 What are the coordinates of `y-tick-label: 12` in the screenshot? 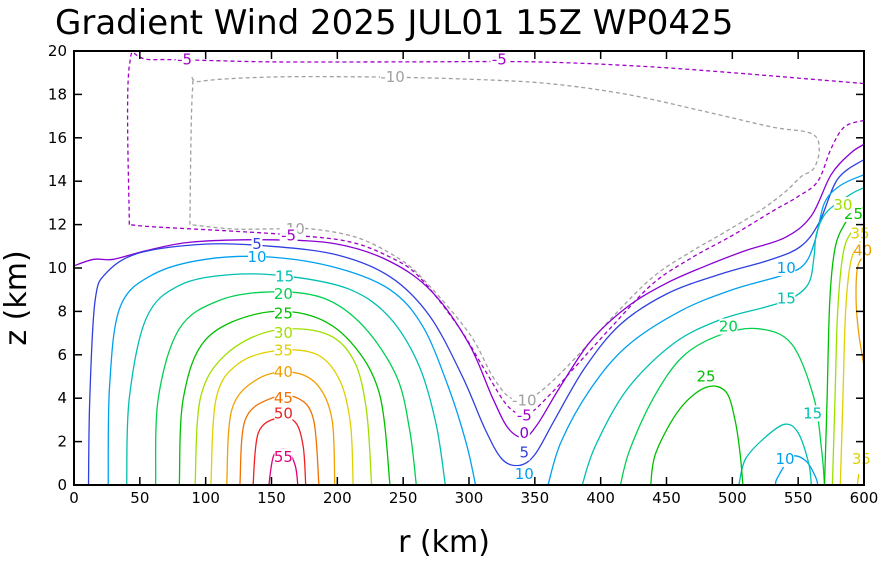 It's located at (57, 225).